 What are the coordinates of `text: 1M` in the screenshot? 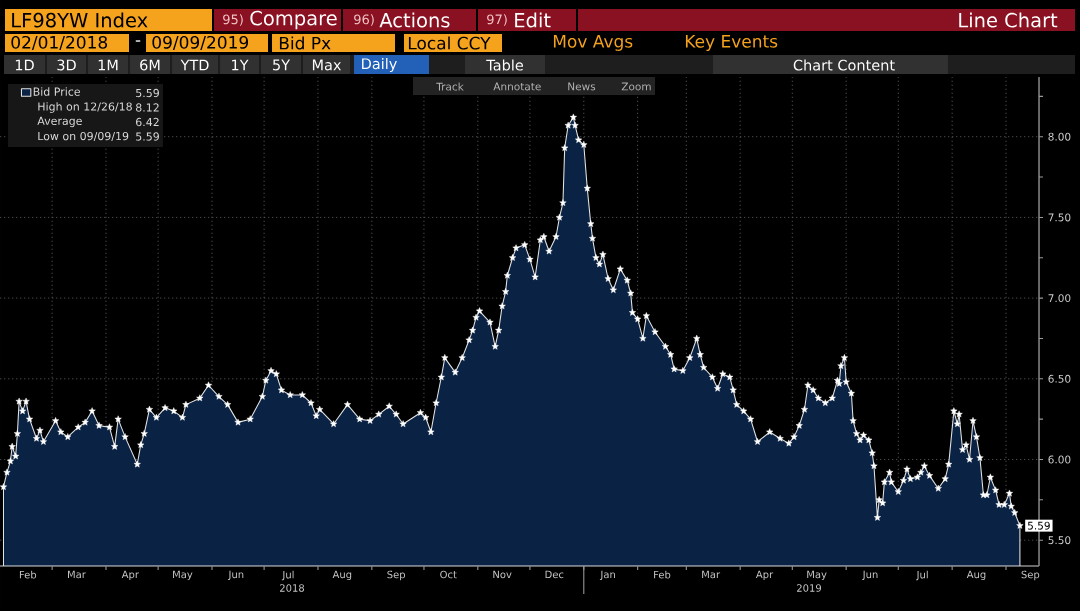 It's located at (108, 65).